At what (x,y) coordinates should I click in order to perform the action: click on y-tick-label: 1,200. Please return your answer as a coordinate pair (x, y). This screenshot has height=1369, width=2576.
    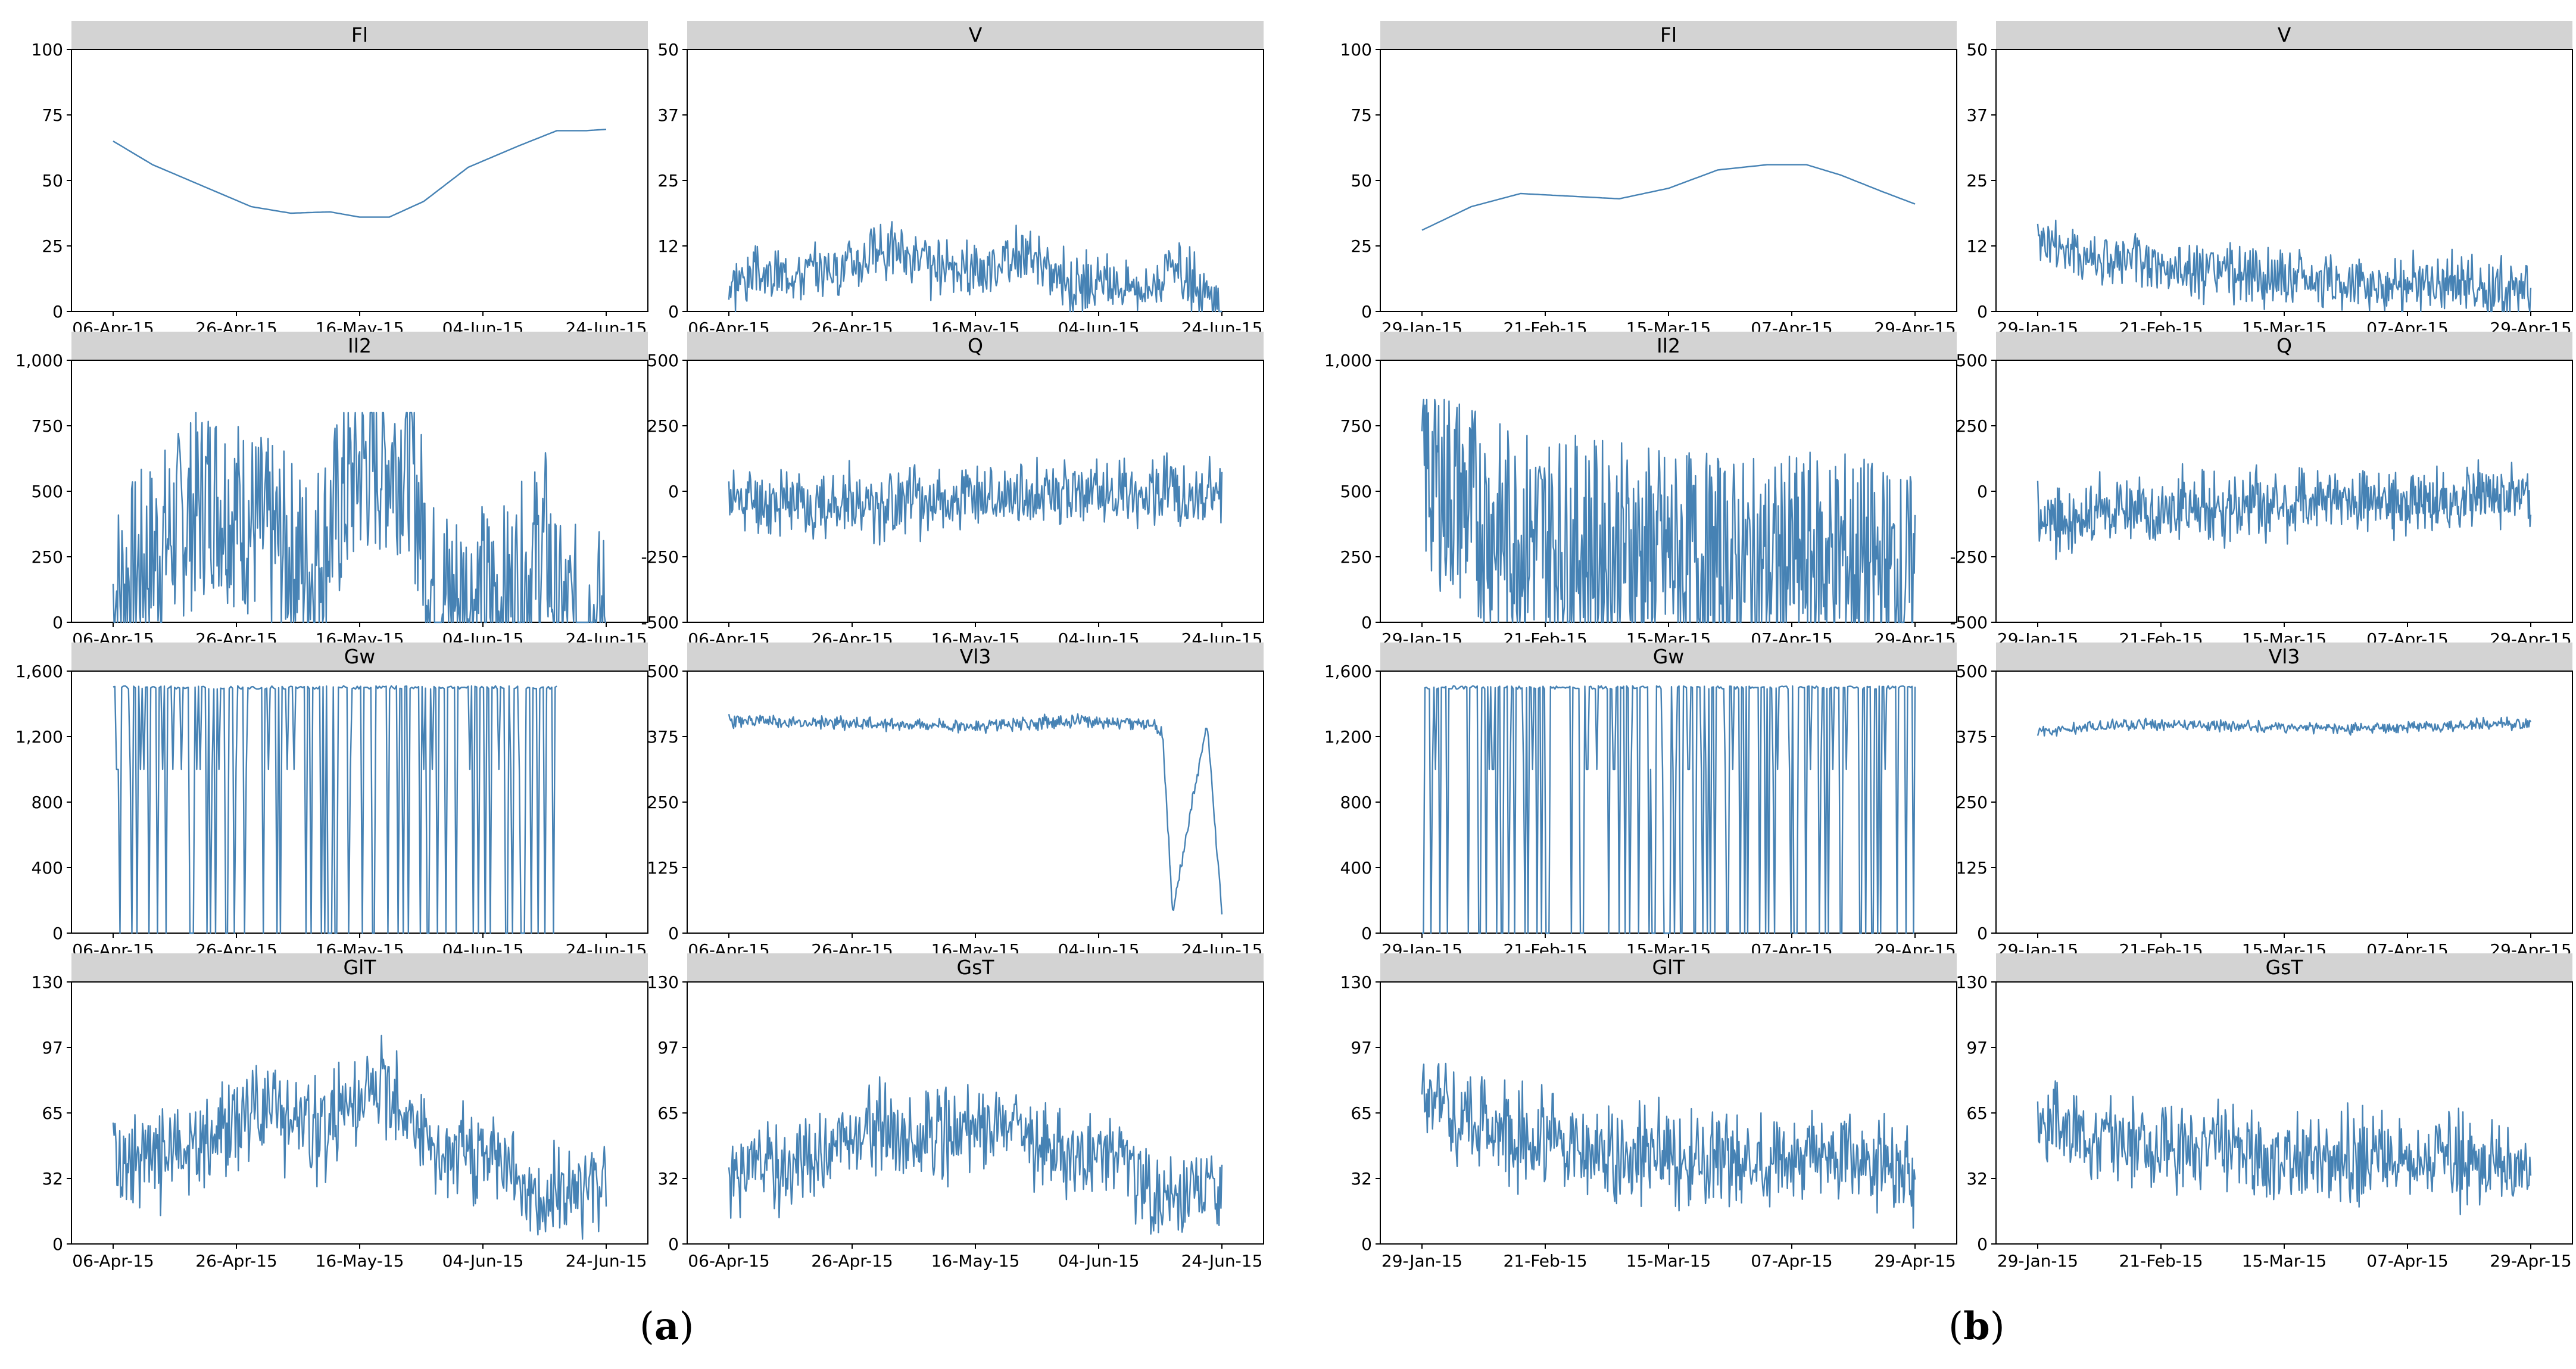
    Looking at the image, I should click on (1348, 737).